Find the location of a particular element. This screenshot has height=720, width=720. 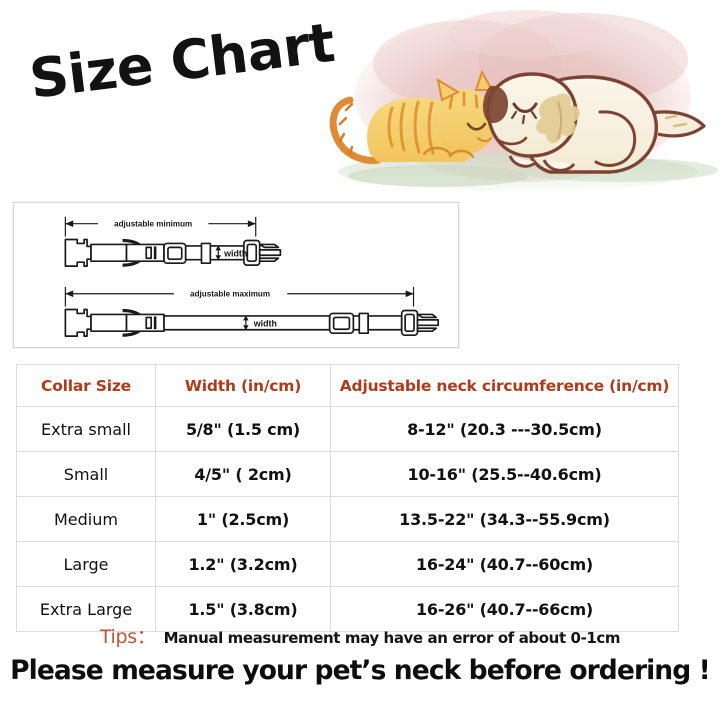

cell-collar-size: Small is located at coordinates (86, 474).